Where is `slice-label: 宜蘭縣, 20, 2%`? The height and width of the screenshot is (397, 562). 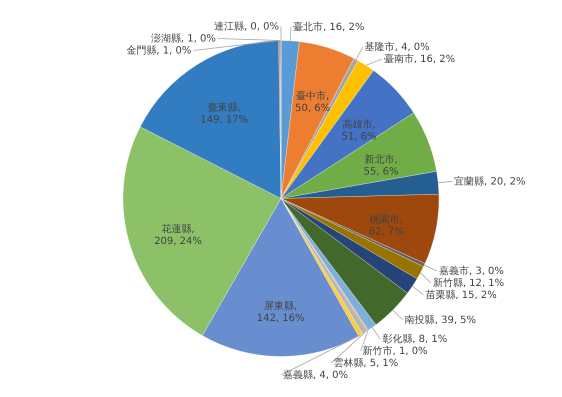 slice-label: 宜蘭縣, 20, 2% is located at coordinates (490, 181).